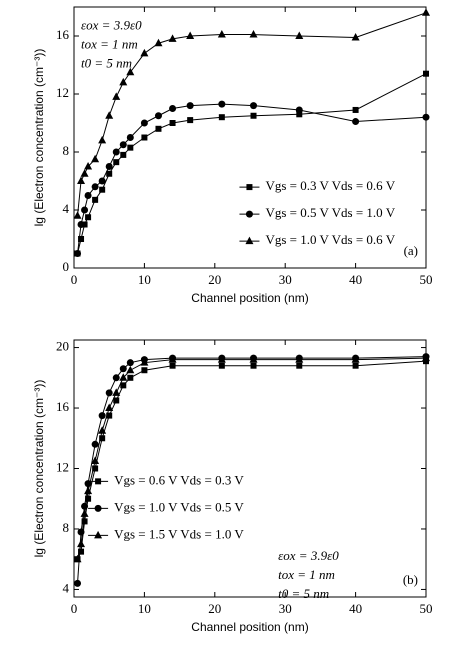  Describe the element at coordinates (411, 250) in the screenshot. I see `panel-label: (a)` at that location.